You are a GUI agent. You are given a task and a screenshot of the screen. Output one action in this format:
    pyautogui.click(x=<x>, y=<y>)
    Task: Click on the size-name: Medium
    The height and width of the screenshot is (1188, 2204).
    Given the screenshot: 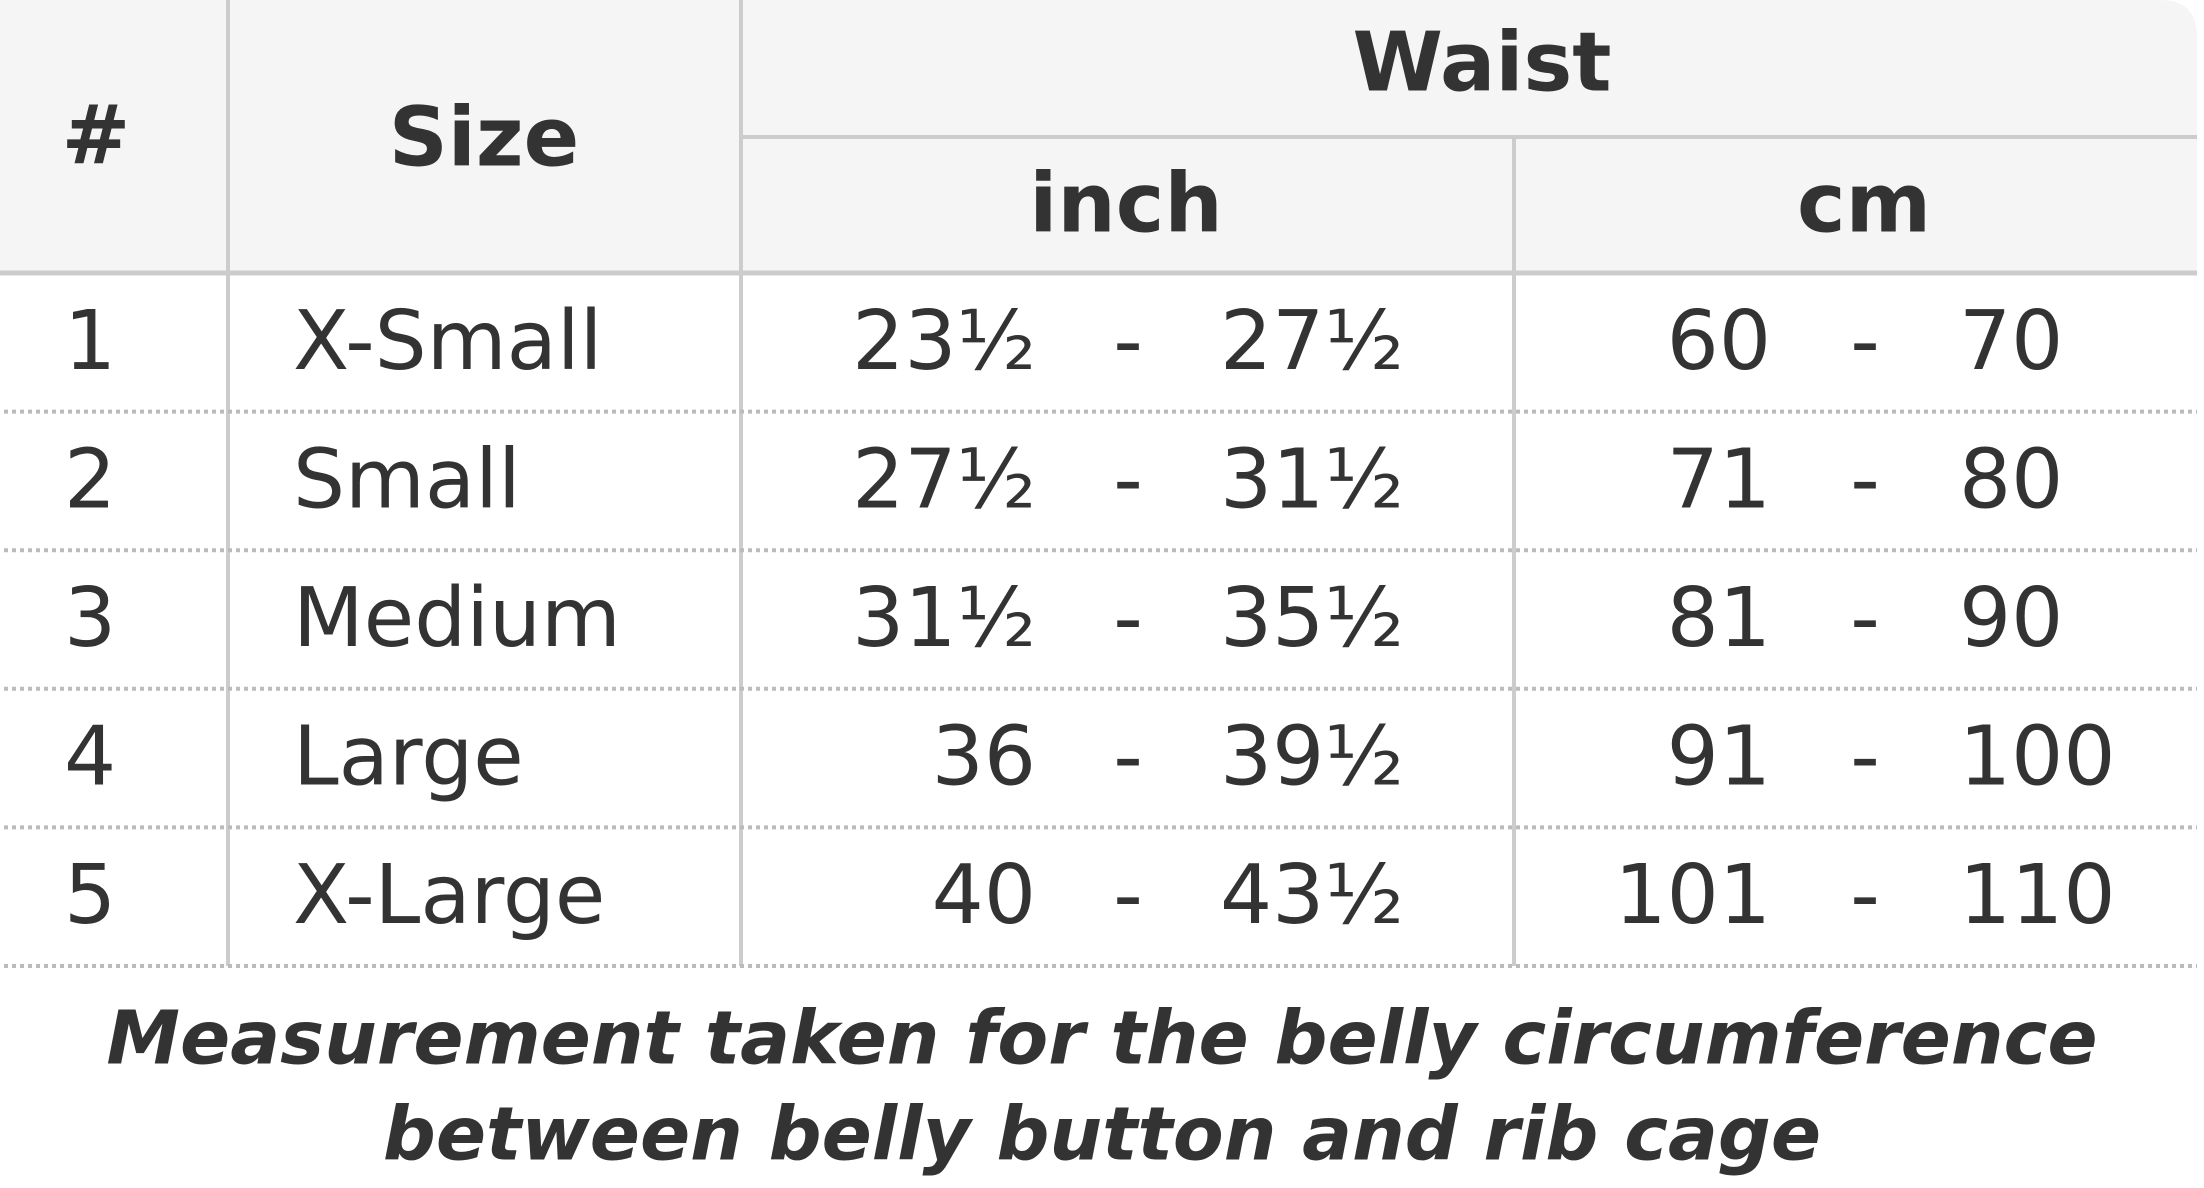 What is the action you would take?
    pyautogui.click(x=457, y=618)
    